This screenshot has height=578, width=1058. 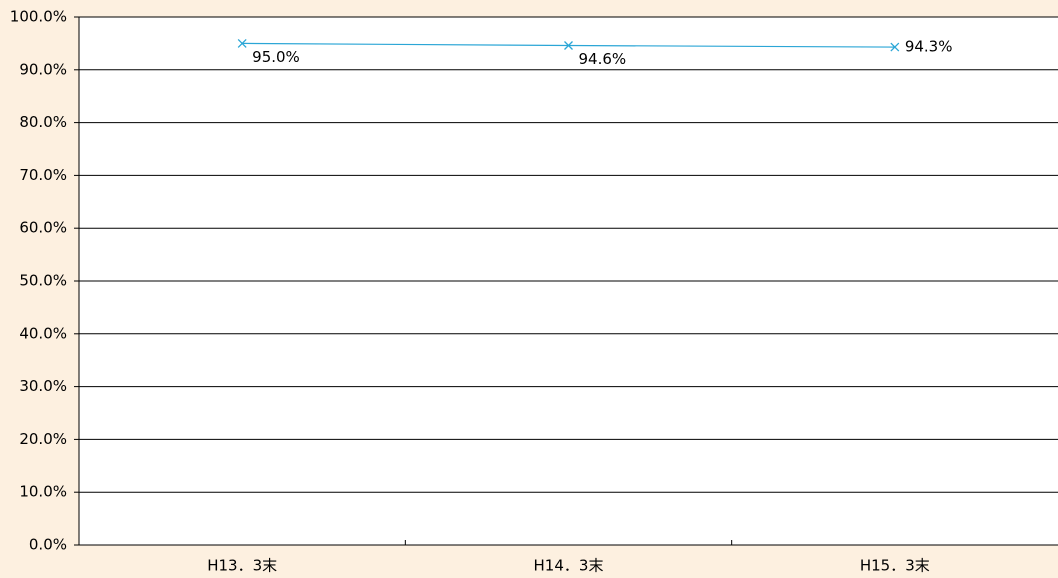 I want to click on y-tick-label: 10.0%, so click(x=43, y=492).